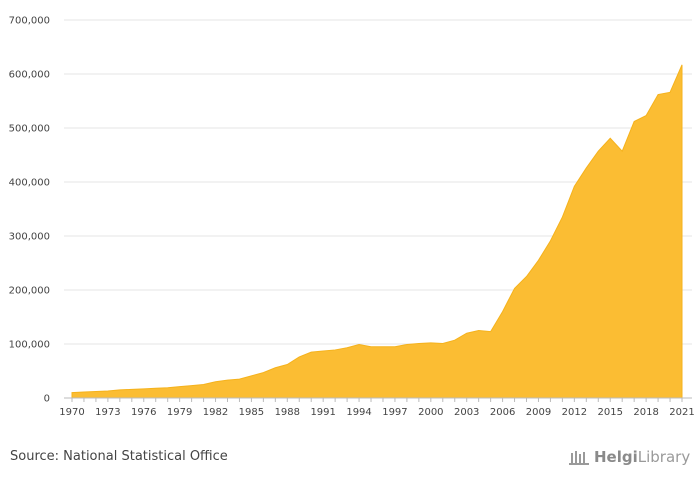  I want to click on y-tick-label: 200,000, so click(29, 291).